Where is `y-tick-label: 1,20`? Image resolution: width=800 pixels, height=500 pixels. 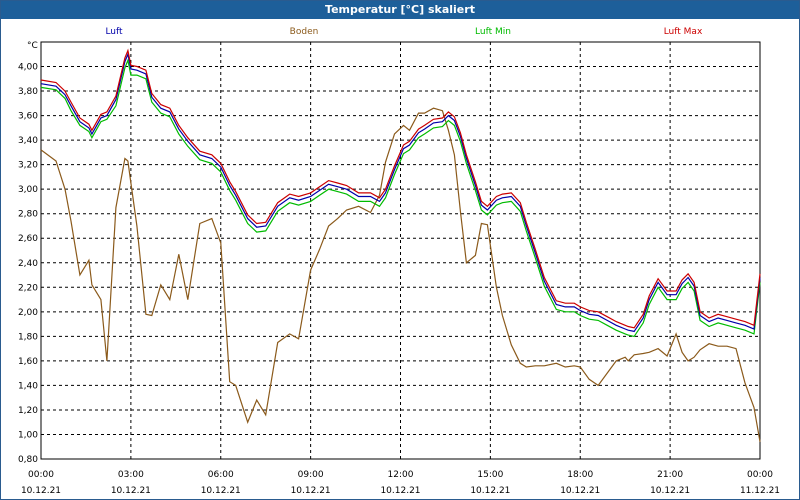 y-tick-label: 1,20 is located at coordinates (28, 411).